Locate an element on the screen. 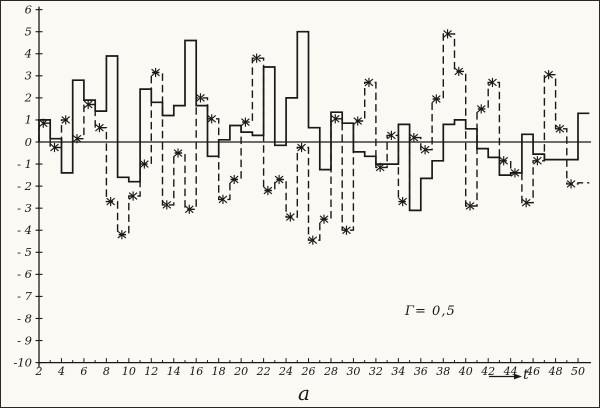 The image size is (600, 408). y-tick-label: - 8 is located at coordinates (24, 318).